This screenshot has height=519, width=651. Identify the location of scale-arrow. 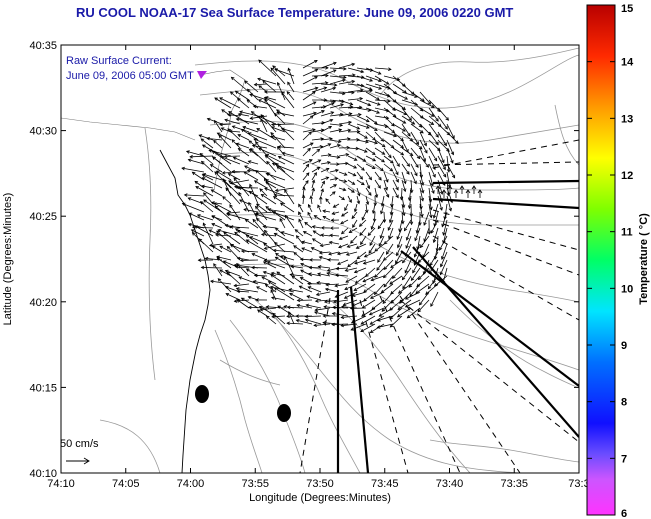
(78, 461).